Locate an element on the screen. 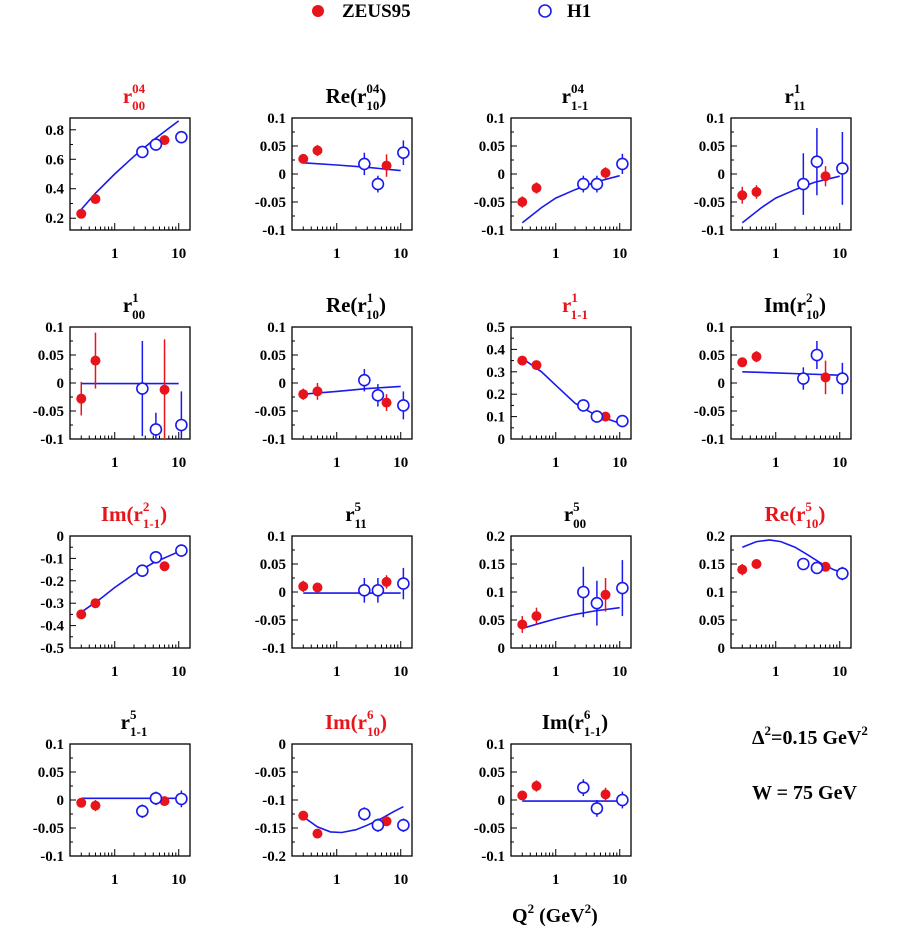  title-subscript: 00 is located at coordinates (138, 314).